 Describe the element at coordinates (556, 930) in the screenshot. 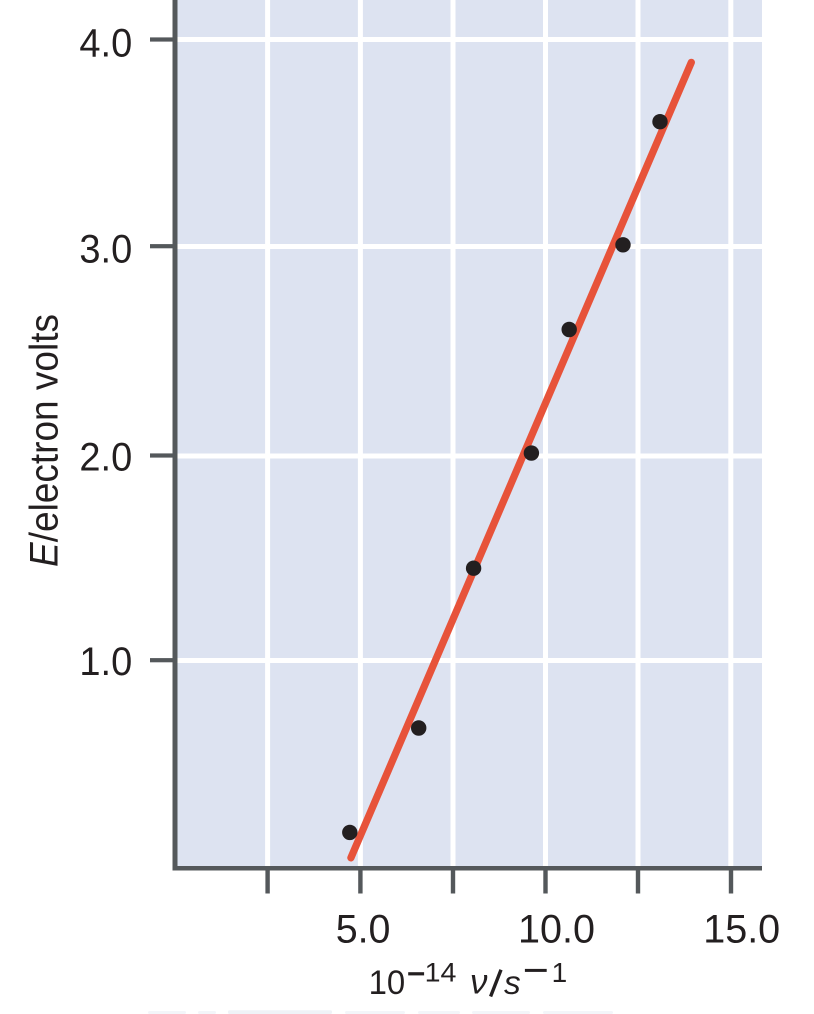

I see `svg-text: 10.0` at that location.